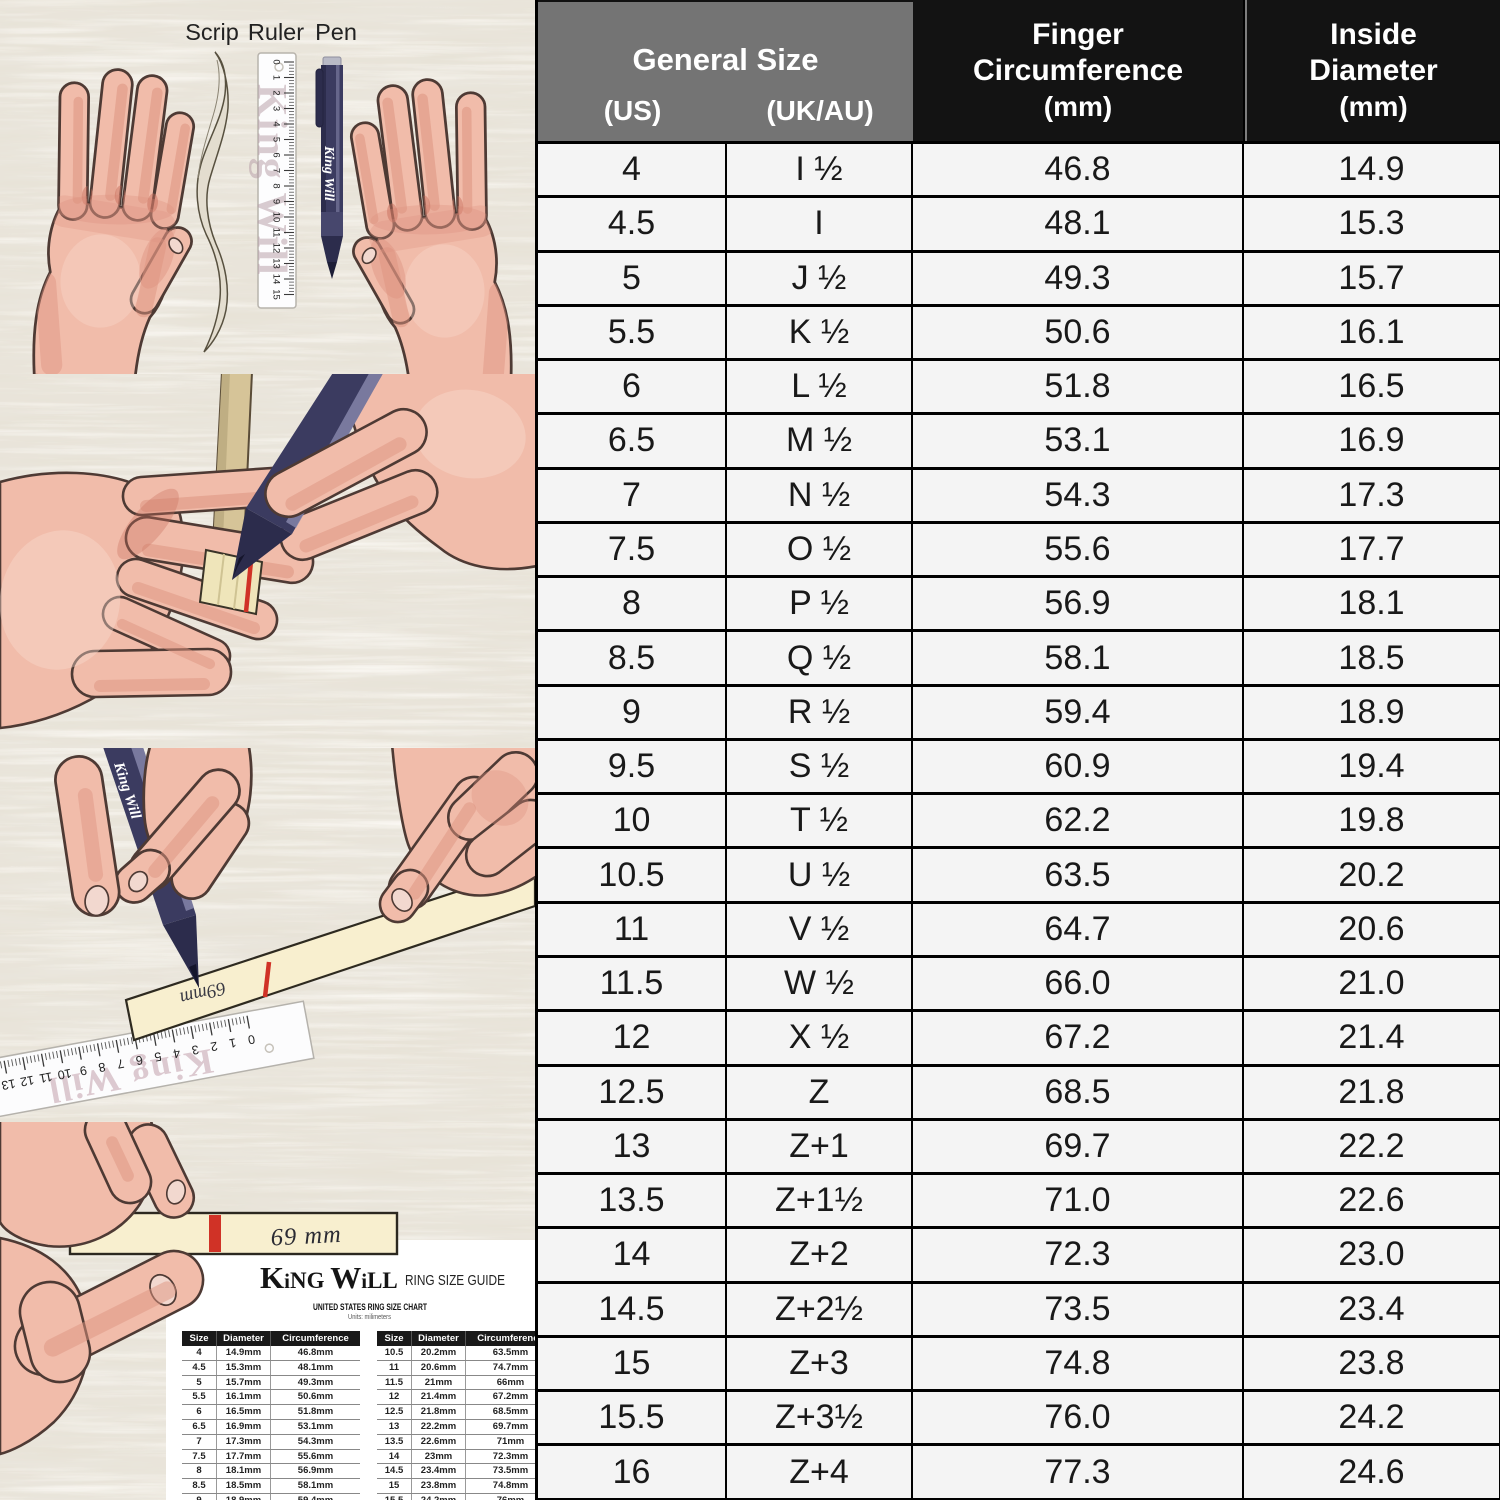 This screenshot has width=1500, height=1500. What do you see at coordinates (336, 32) in the screenshot?
I see `svg-text: Pen` at bounding box center [336, 32].